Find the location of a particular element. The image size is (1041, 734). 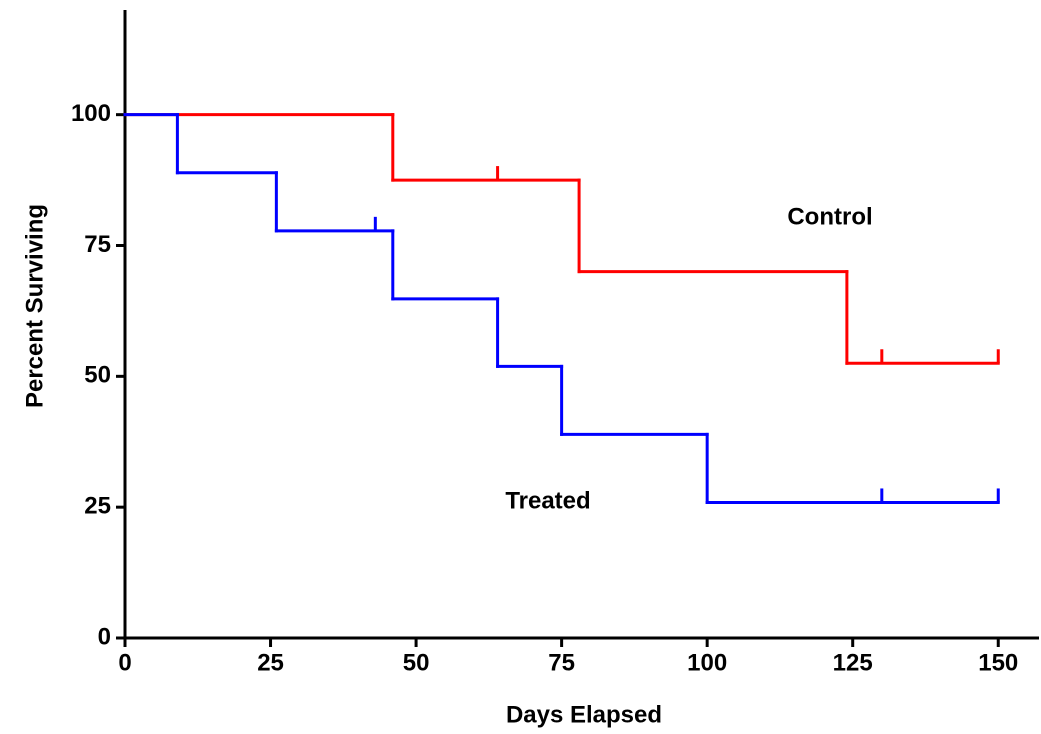

x-tick-label: 0 is located at coordinates (124, 662).